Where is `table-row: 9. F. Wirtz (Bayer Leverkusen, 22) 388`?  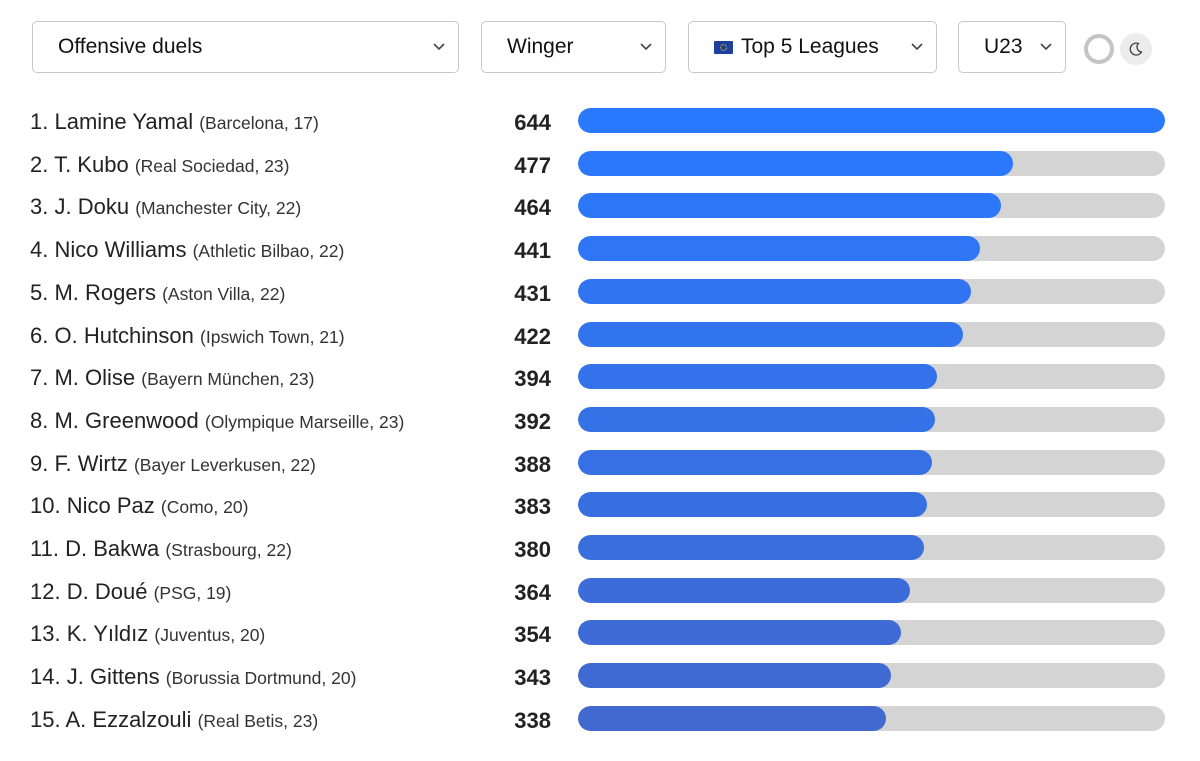
table-row: 9. F. Wirtz (Bayer Leverkusen, 22) 388 is located at coordinates (600, 465).